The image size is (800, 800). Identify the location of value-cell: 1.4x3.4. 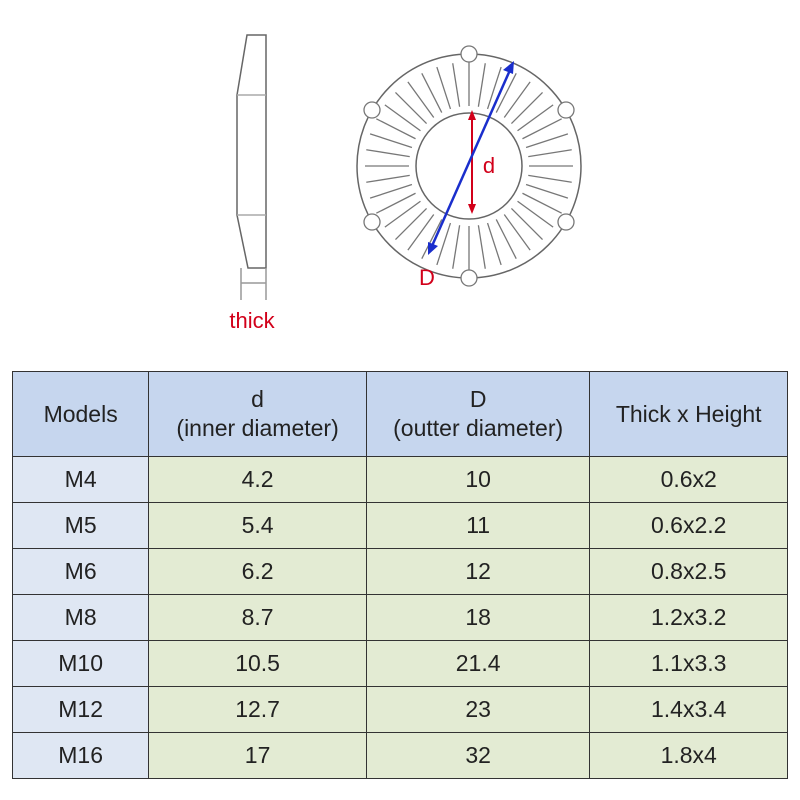
(688, 709).